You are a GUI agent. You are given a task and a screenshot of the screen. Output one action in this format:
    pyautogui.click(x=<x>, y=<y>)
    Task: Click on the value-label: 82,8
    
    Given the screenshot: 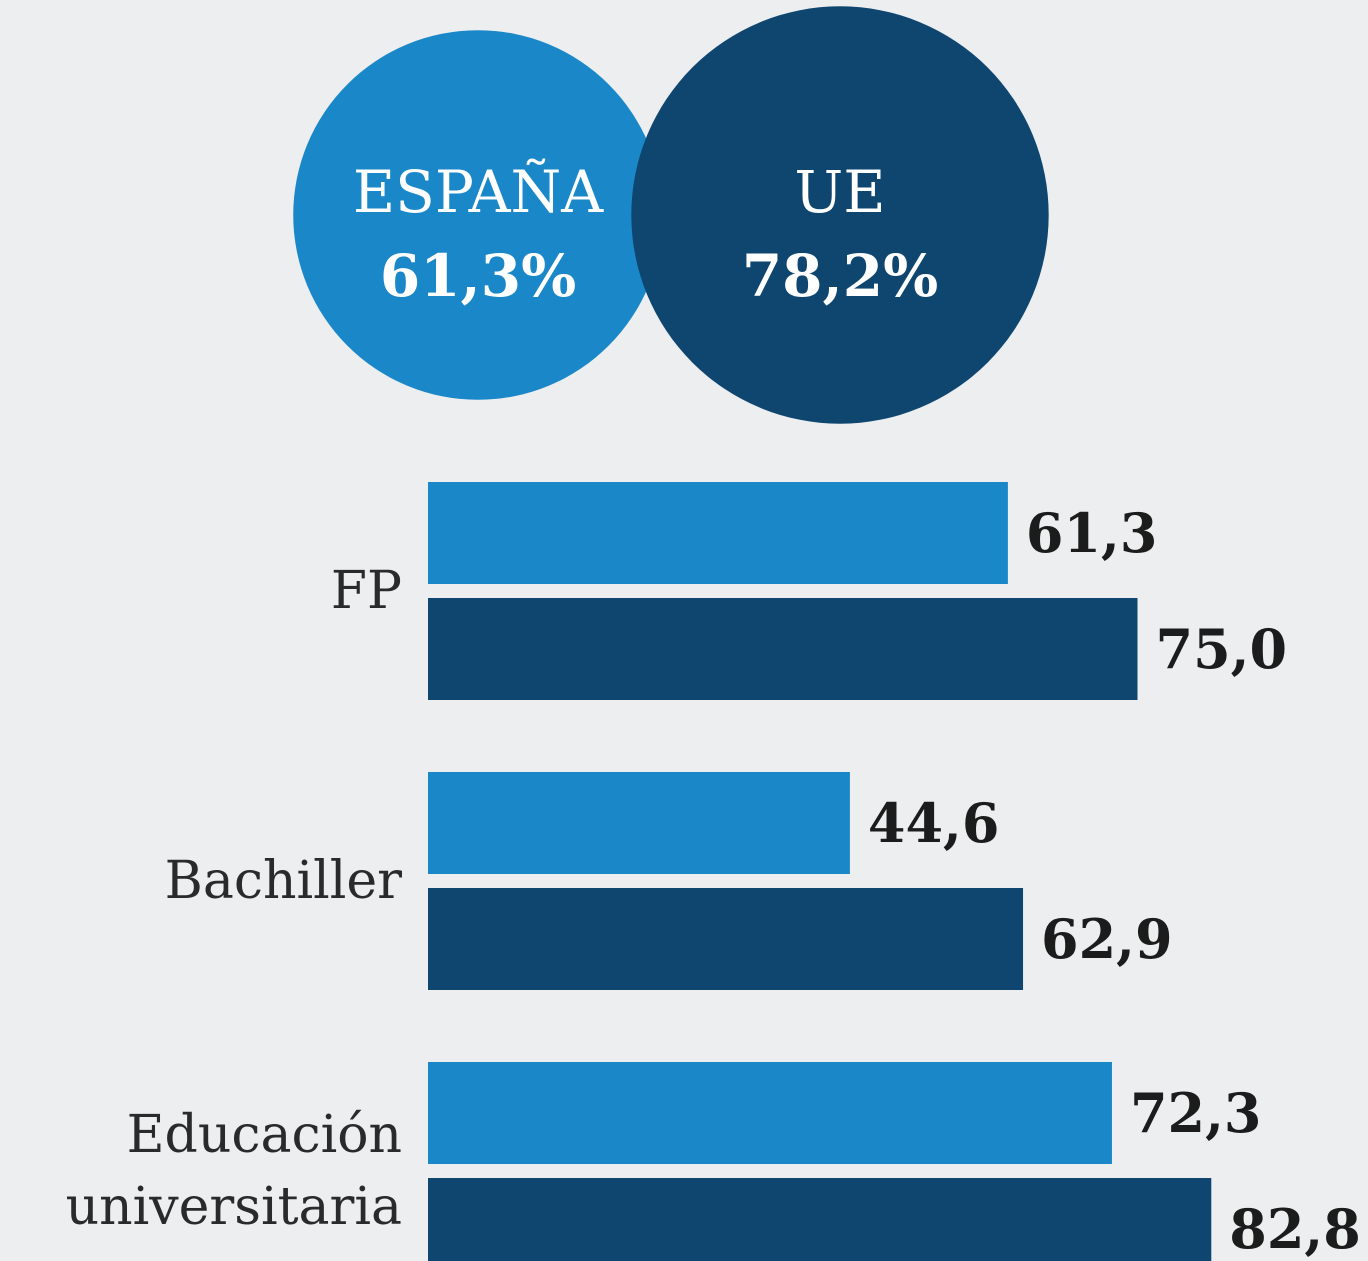 What is the action you would take?
    pyautogui.click(x=1295, y=1229)
    